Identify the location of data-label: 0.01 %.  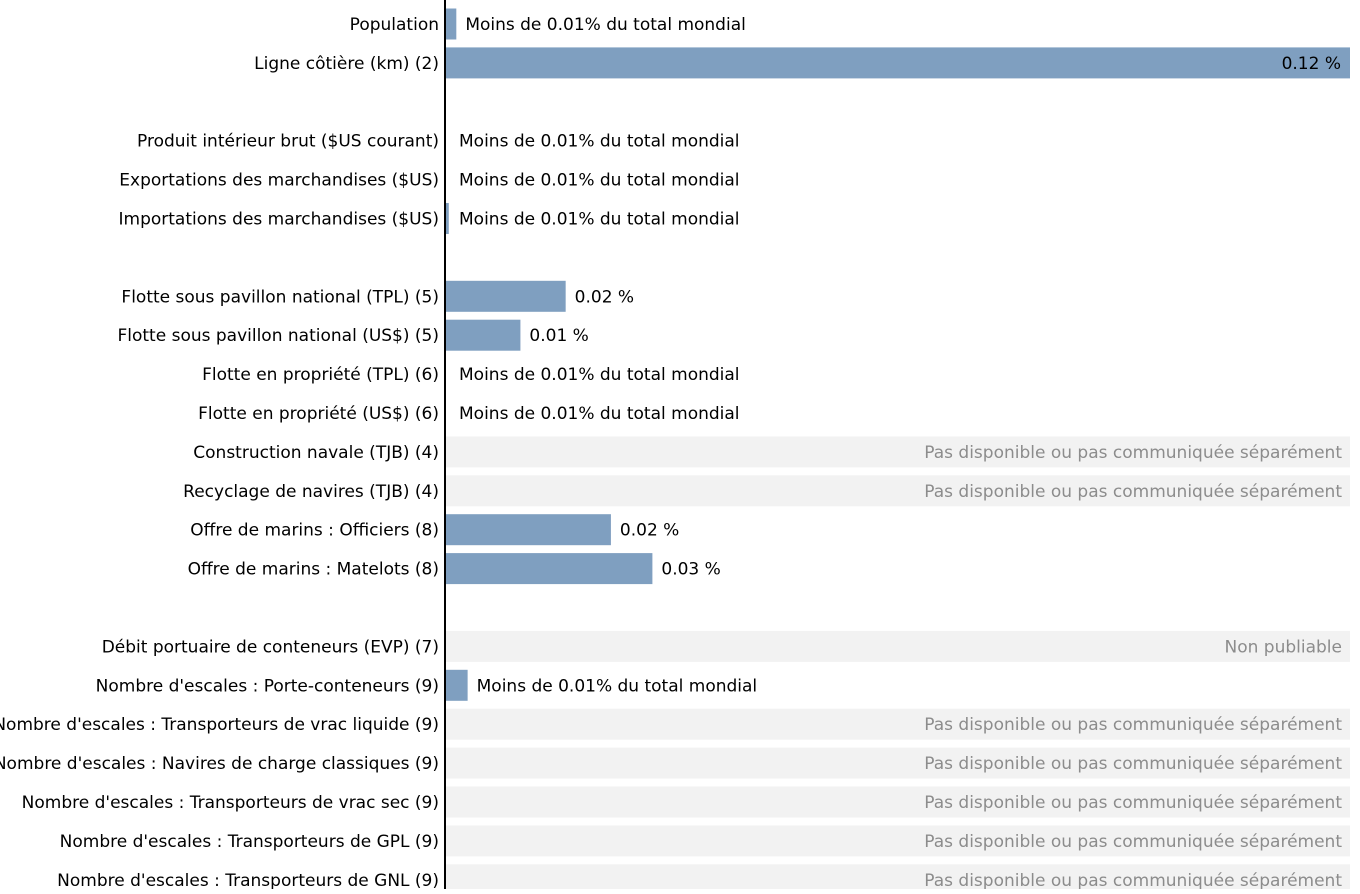
(558, 336).